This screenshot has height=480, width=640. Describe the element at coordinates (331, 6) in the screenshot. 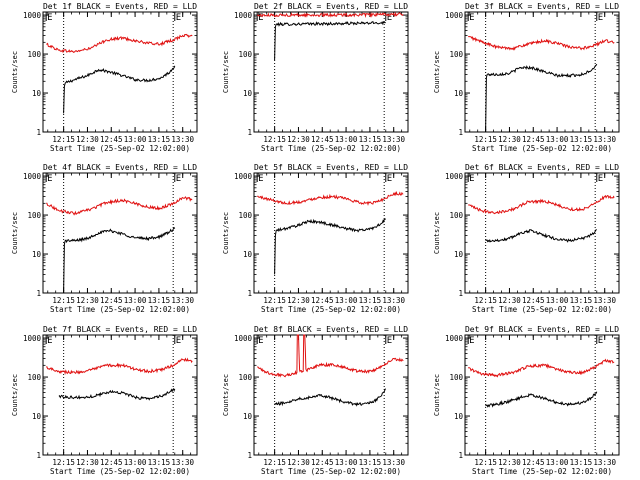

I see `chart-title: Det 2f BLACK = Events, RED = LLD` at that location.